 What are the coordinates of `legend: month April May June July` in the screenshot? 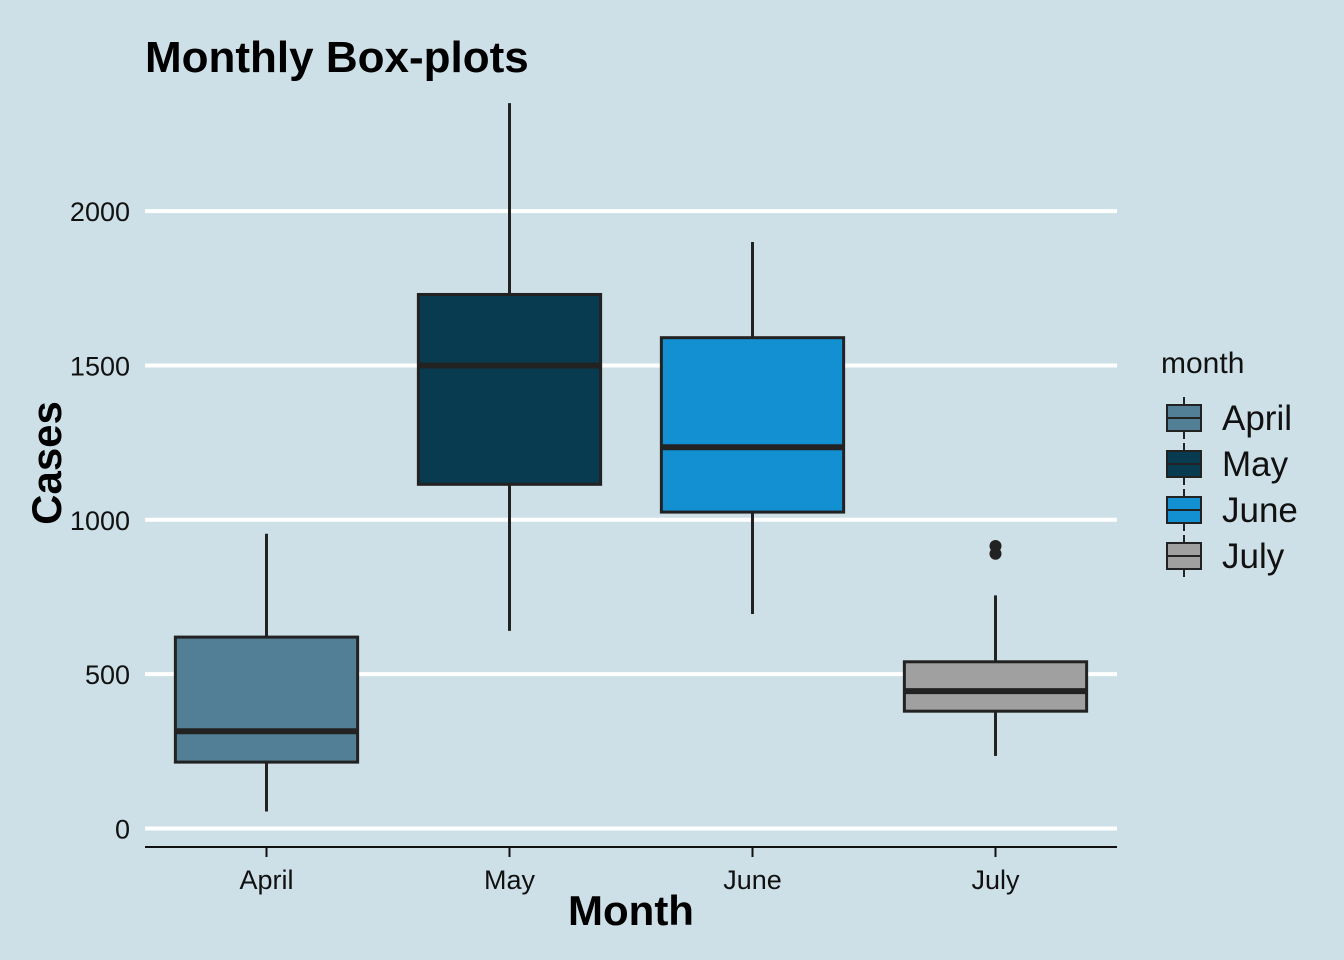 It's located at (1229, 462).